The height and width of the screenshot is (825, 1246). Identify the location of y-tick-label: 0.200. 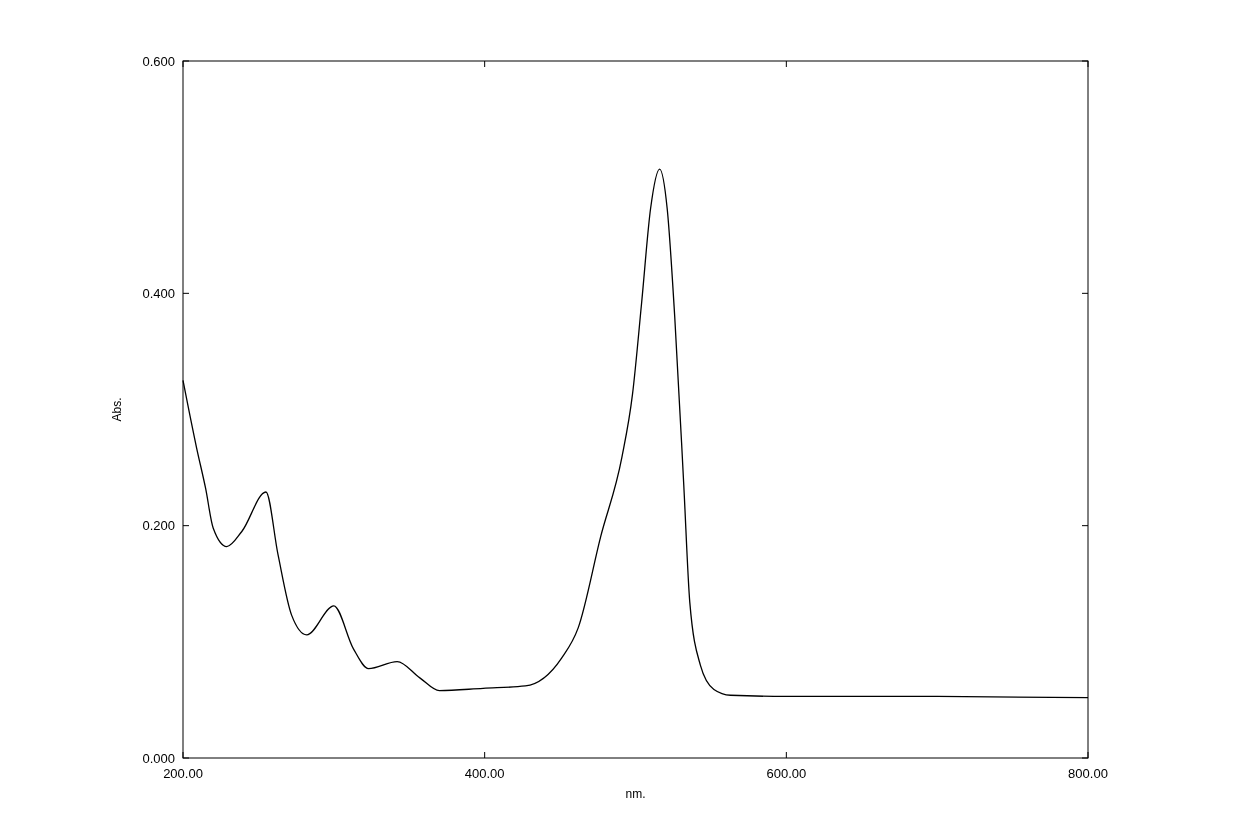
(158, 526).